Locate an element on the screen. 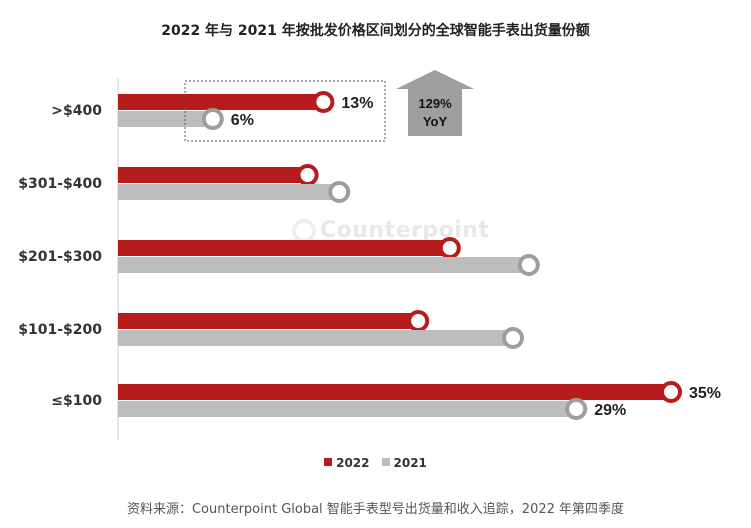 This screenshot has width=751, height=528. chart-title: 2022 年与 2021 年按批发价格区间划分的全球智能手表出货量份额 is located at coordinates (375, 31).